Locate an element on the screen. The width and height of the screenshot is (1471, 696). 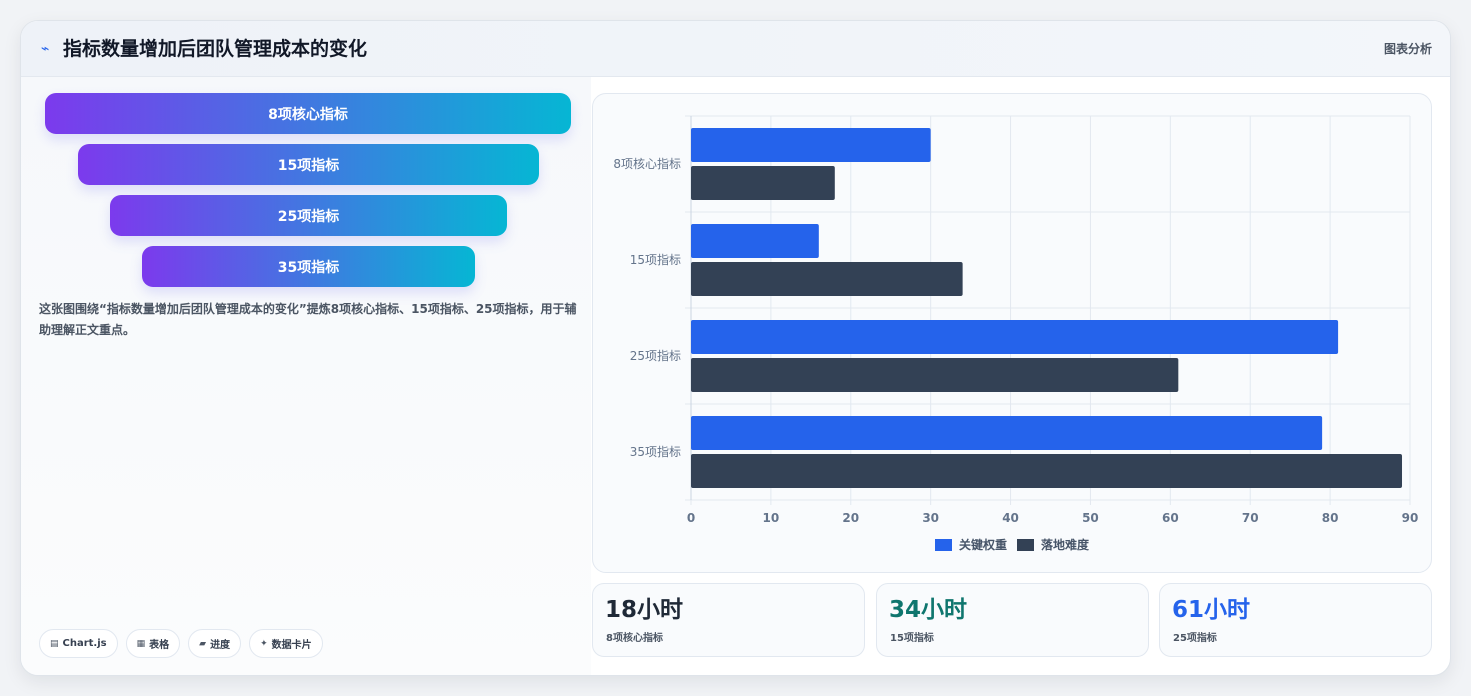
funnel-label: 15项指标 is located at coordinates (308, 165).